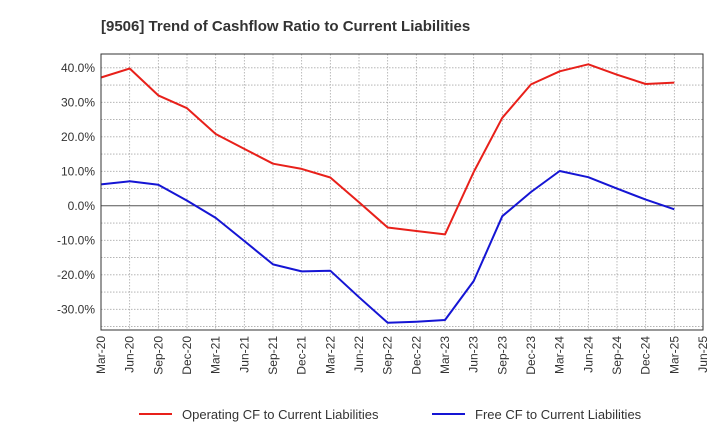 The width and height of the screenshot is (720, 440). Describe the element at coordinates (531, 355) in the screenshot. I see `x-tick-label: Dec-23` at that location.